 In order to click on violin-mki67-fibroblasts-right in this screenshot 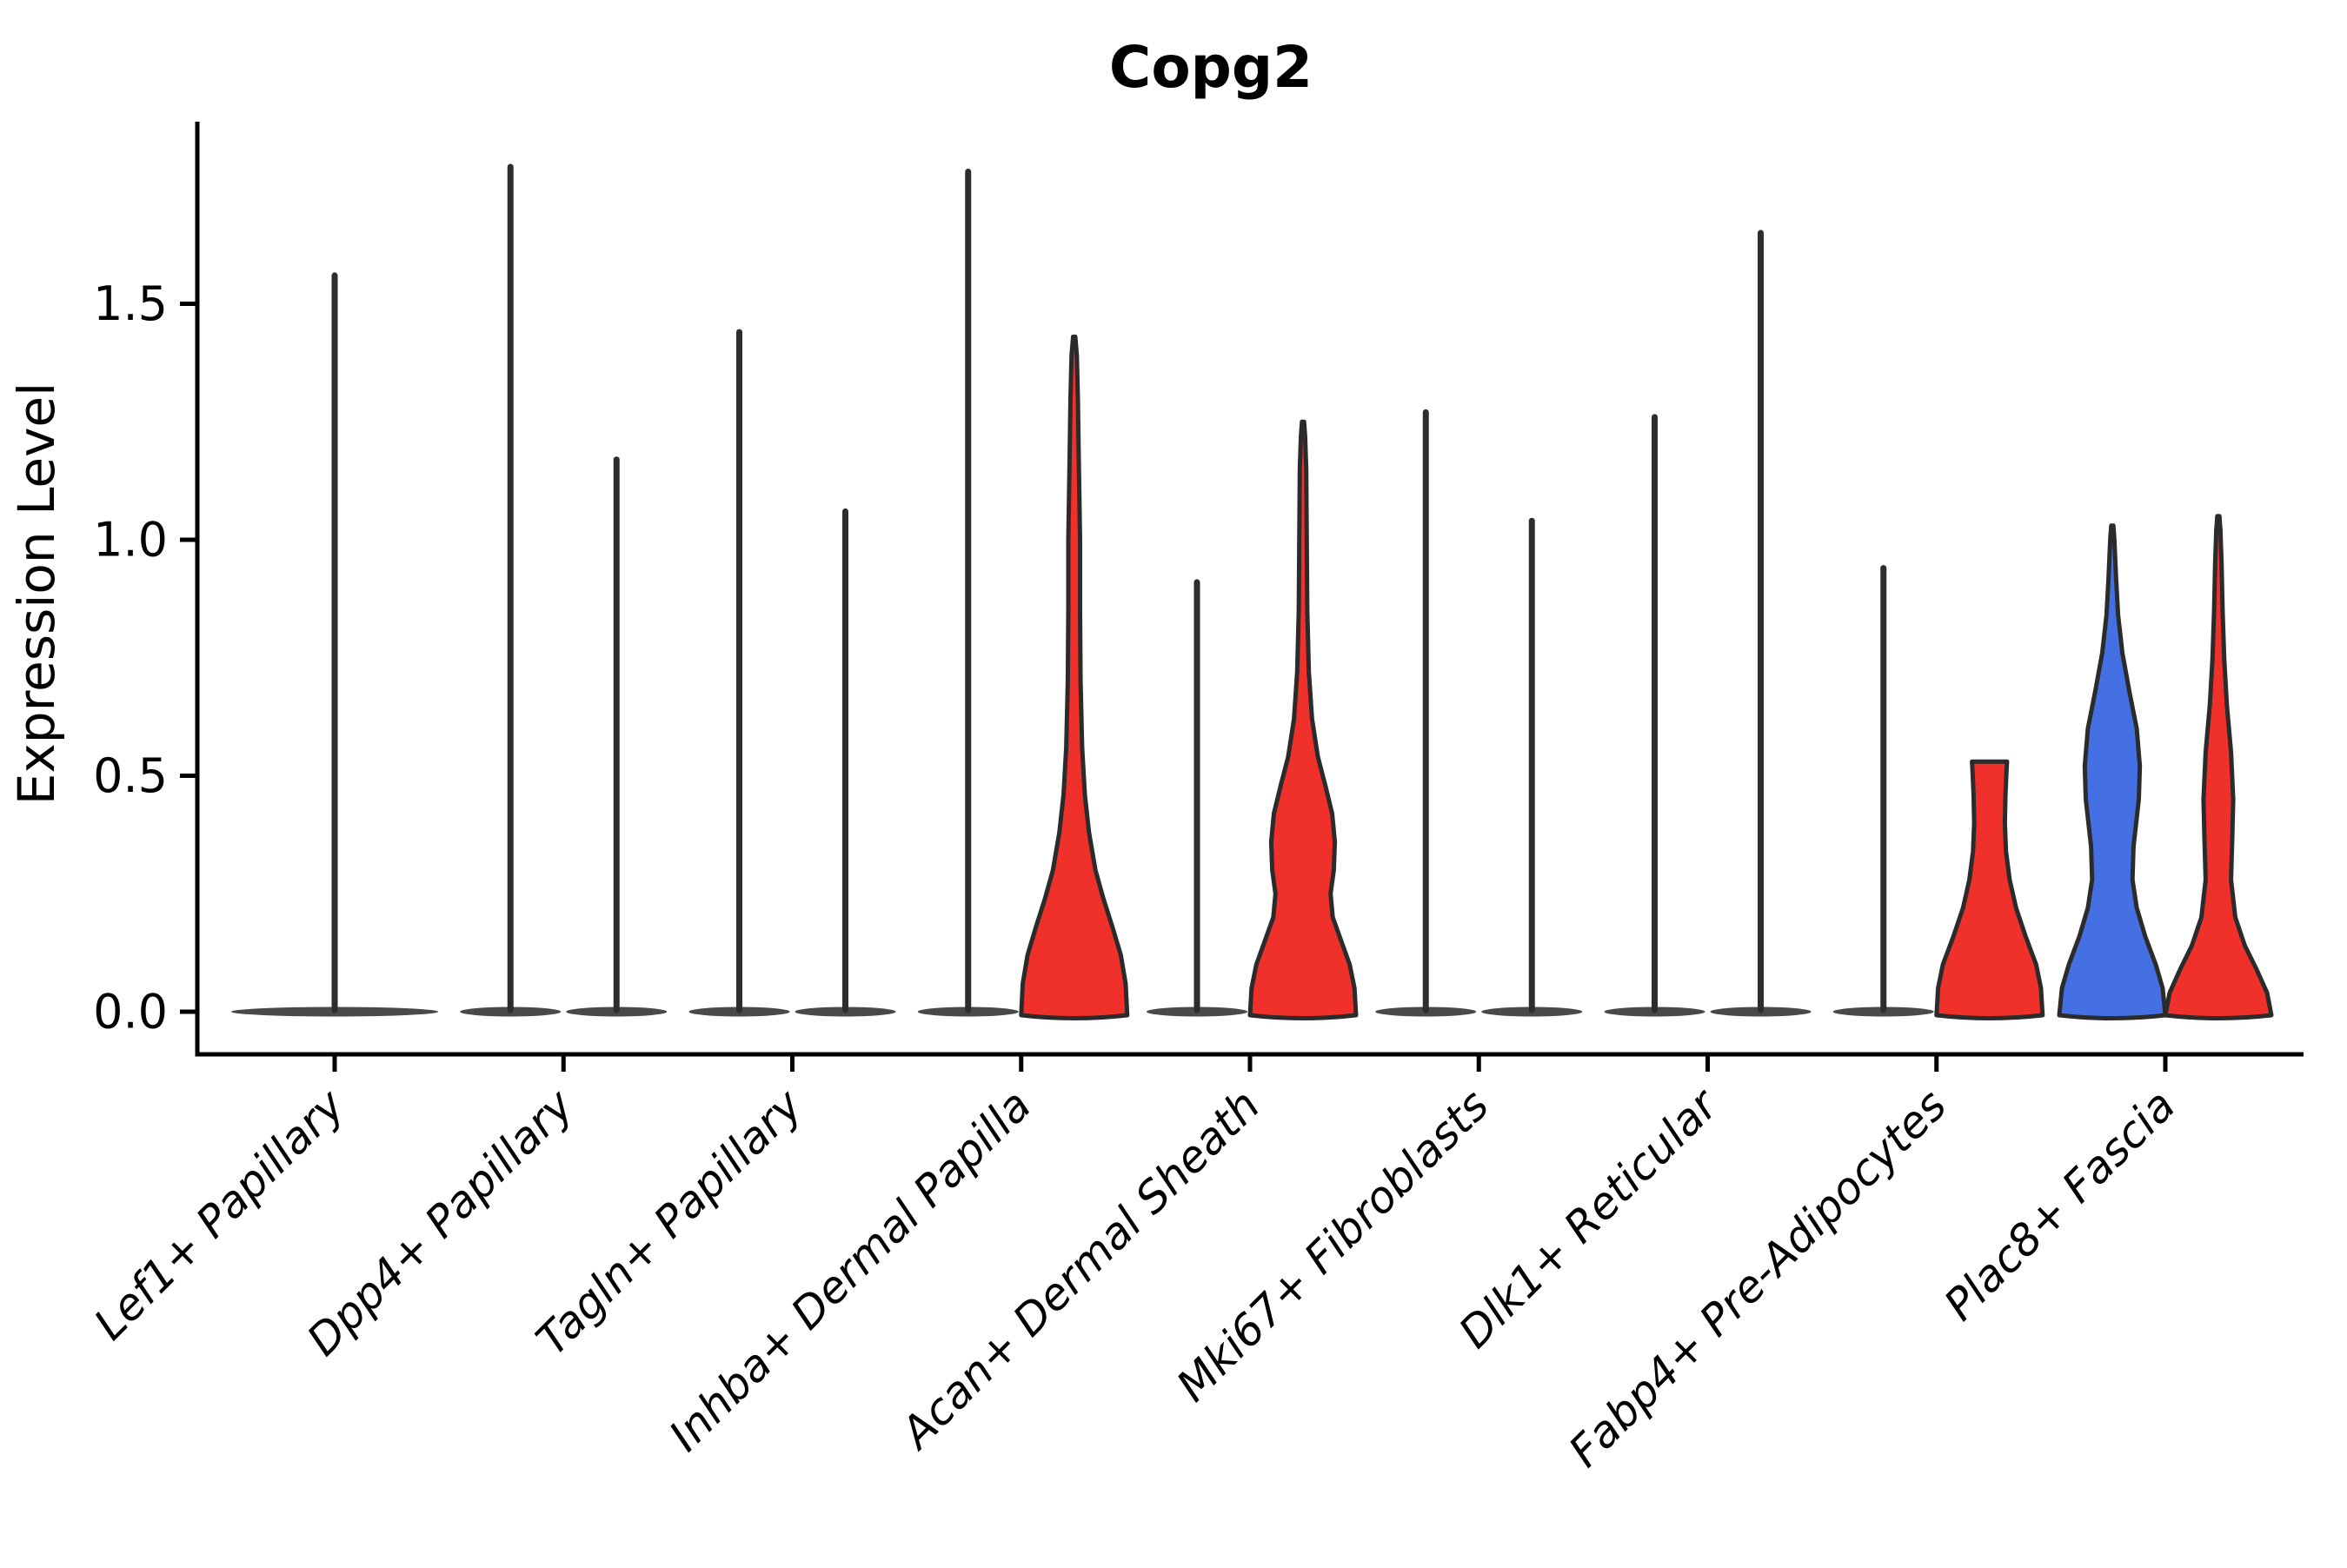, I will do `click(1532, 767)`.